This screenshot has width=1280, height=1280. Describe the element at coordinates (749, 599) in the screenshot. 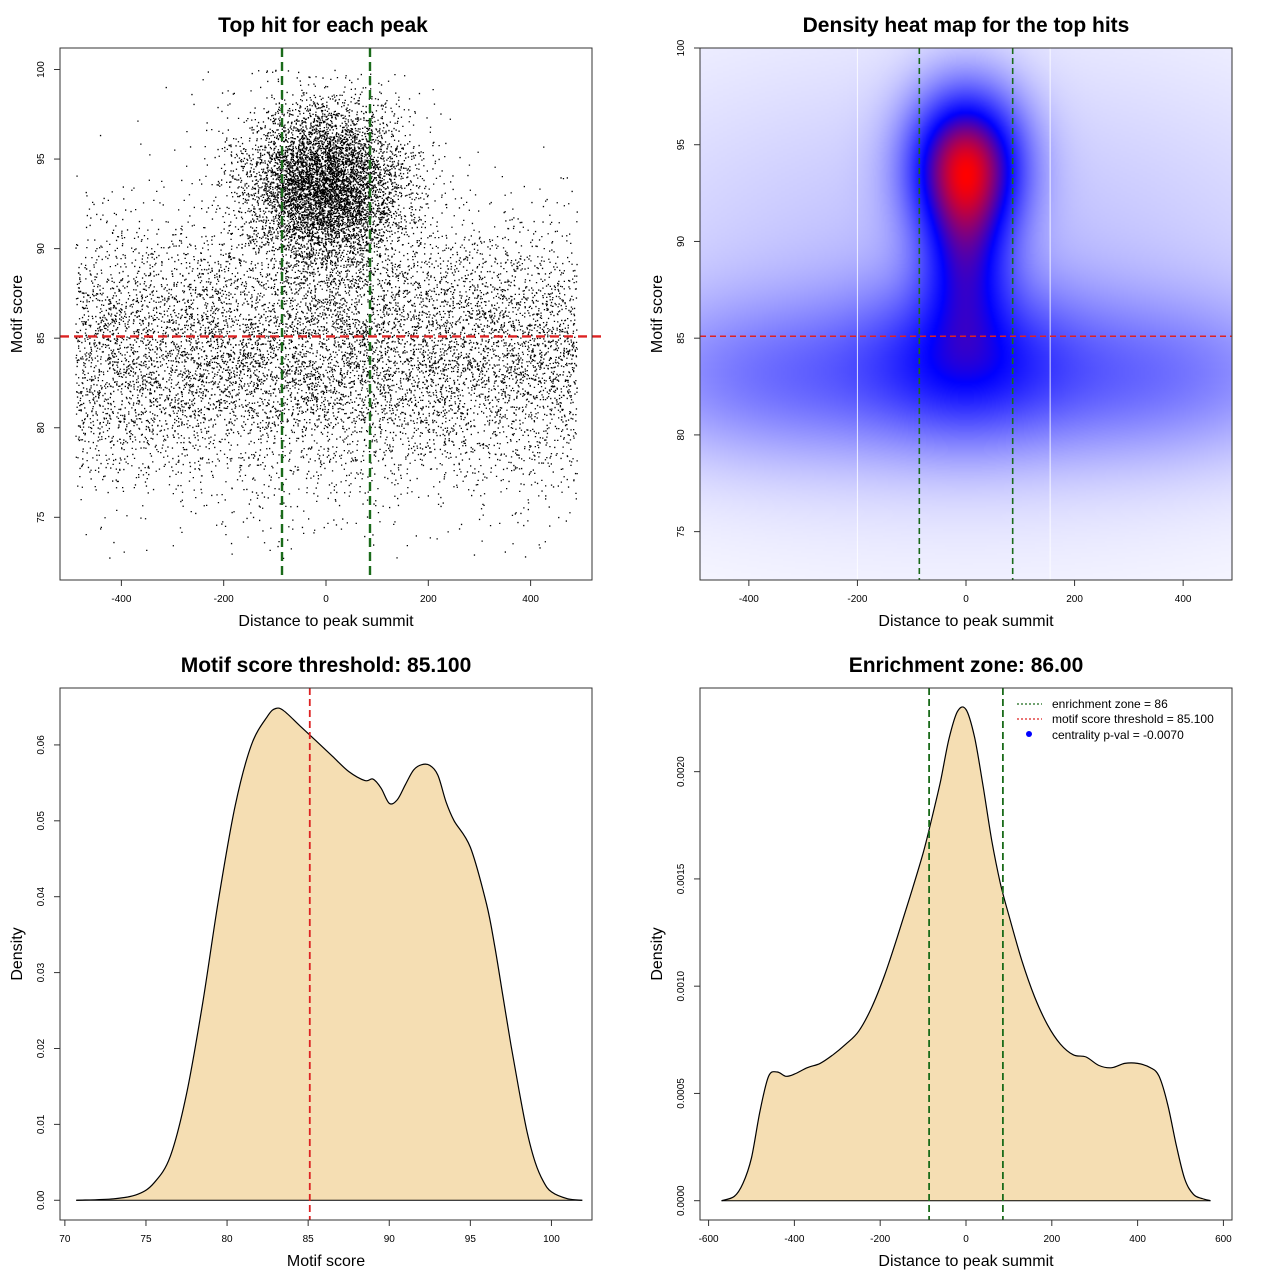

I see `heatmap-xtick-label: -400` at that location.